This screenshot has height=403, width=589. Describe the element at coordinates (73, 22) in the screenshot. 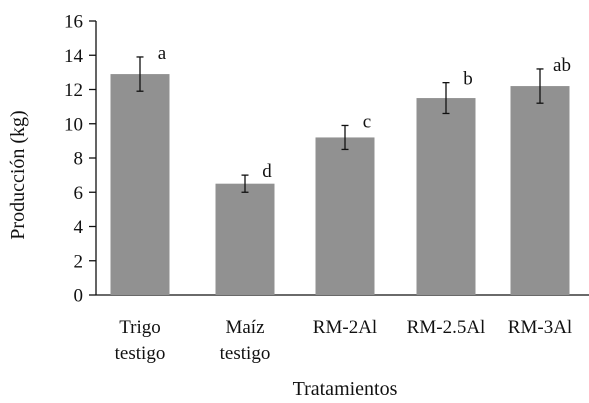

I see `y-tick-label: 16` at that location.